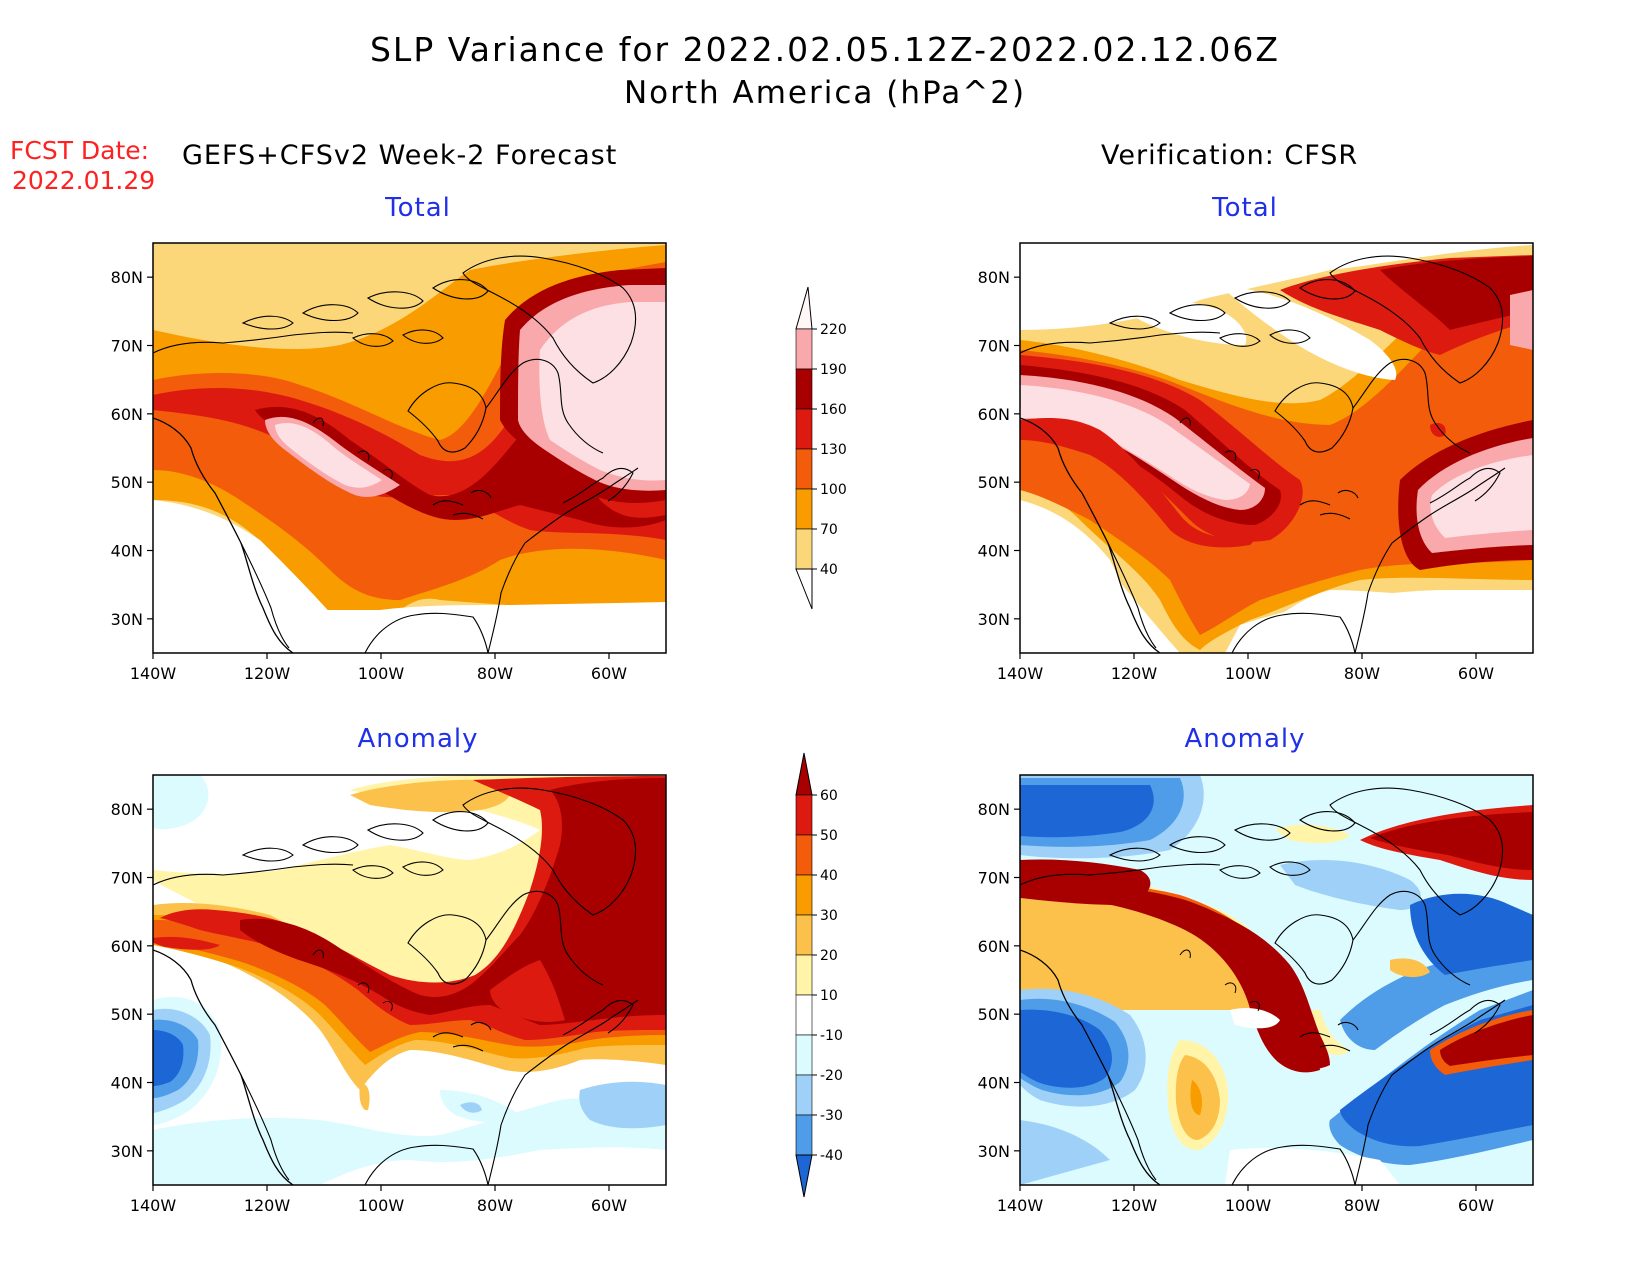  I want to click on panel-title-forecast-total: Total, so click(418, 208).